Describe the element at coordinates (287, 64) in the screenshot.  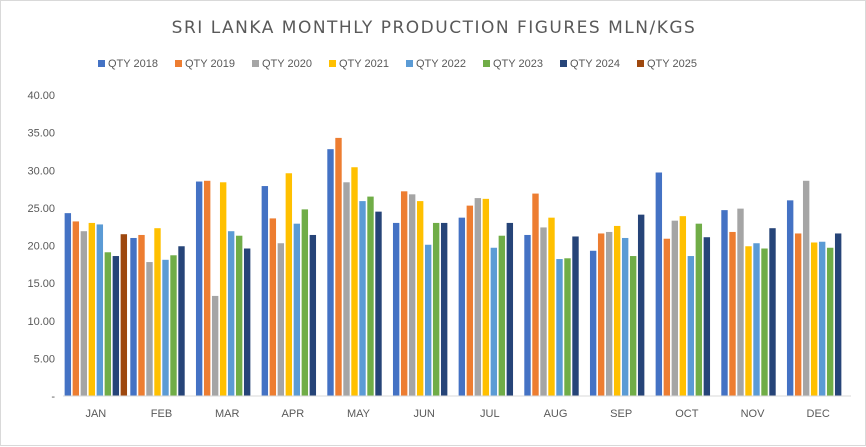
I see `legend-label: QTY 2020` at that location.